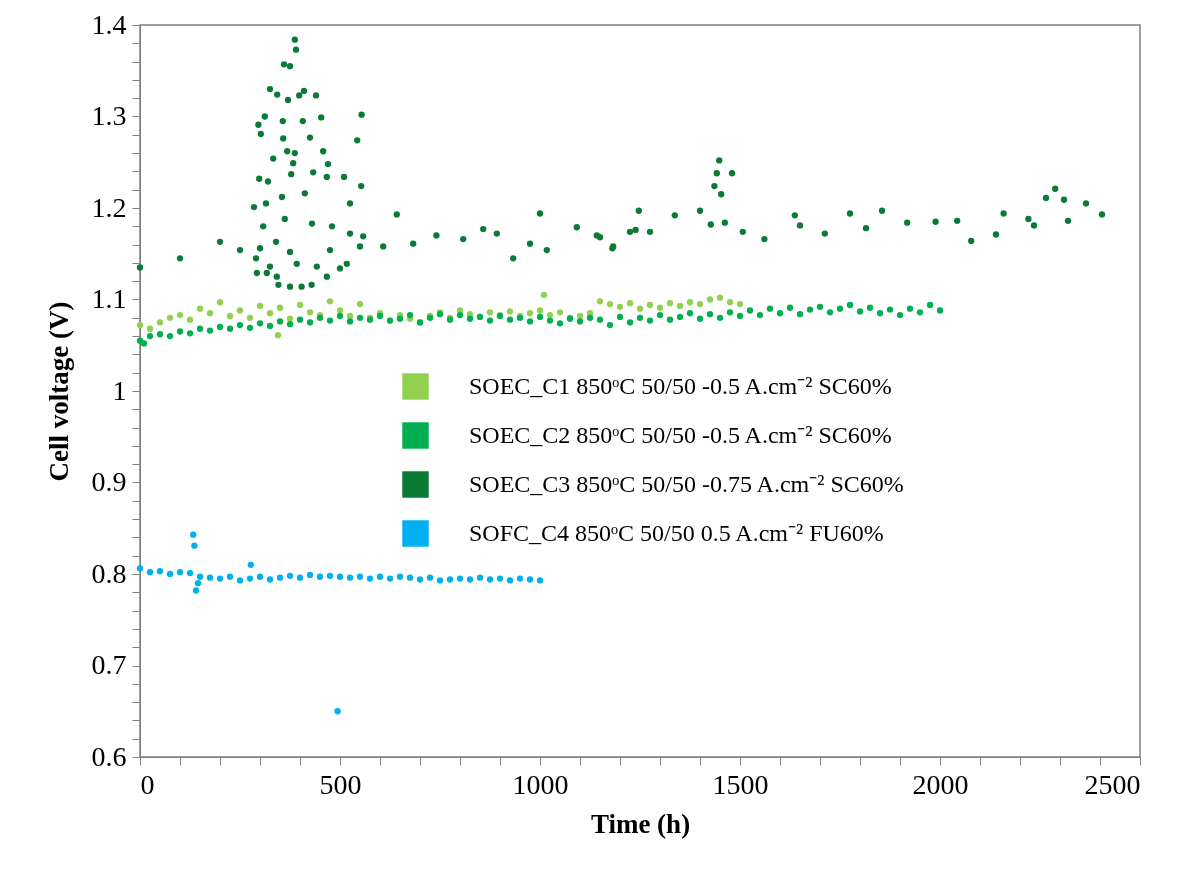 The width and height of the screenshot is (1184, 877). What do you see at coordinates (340, 784) in the screenshot?
I see `x-tick-label: 500` at bounding box center [340, 784].